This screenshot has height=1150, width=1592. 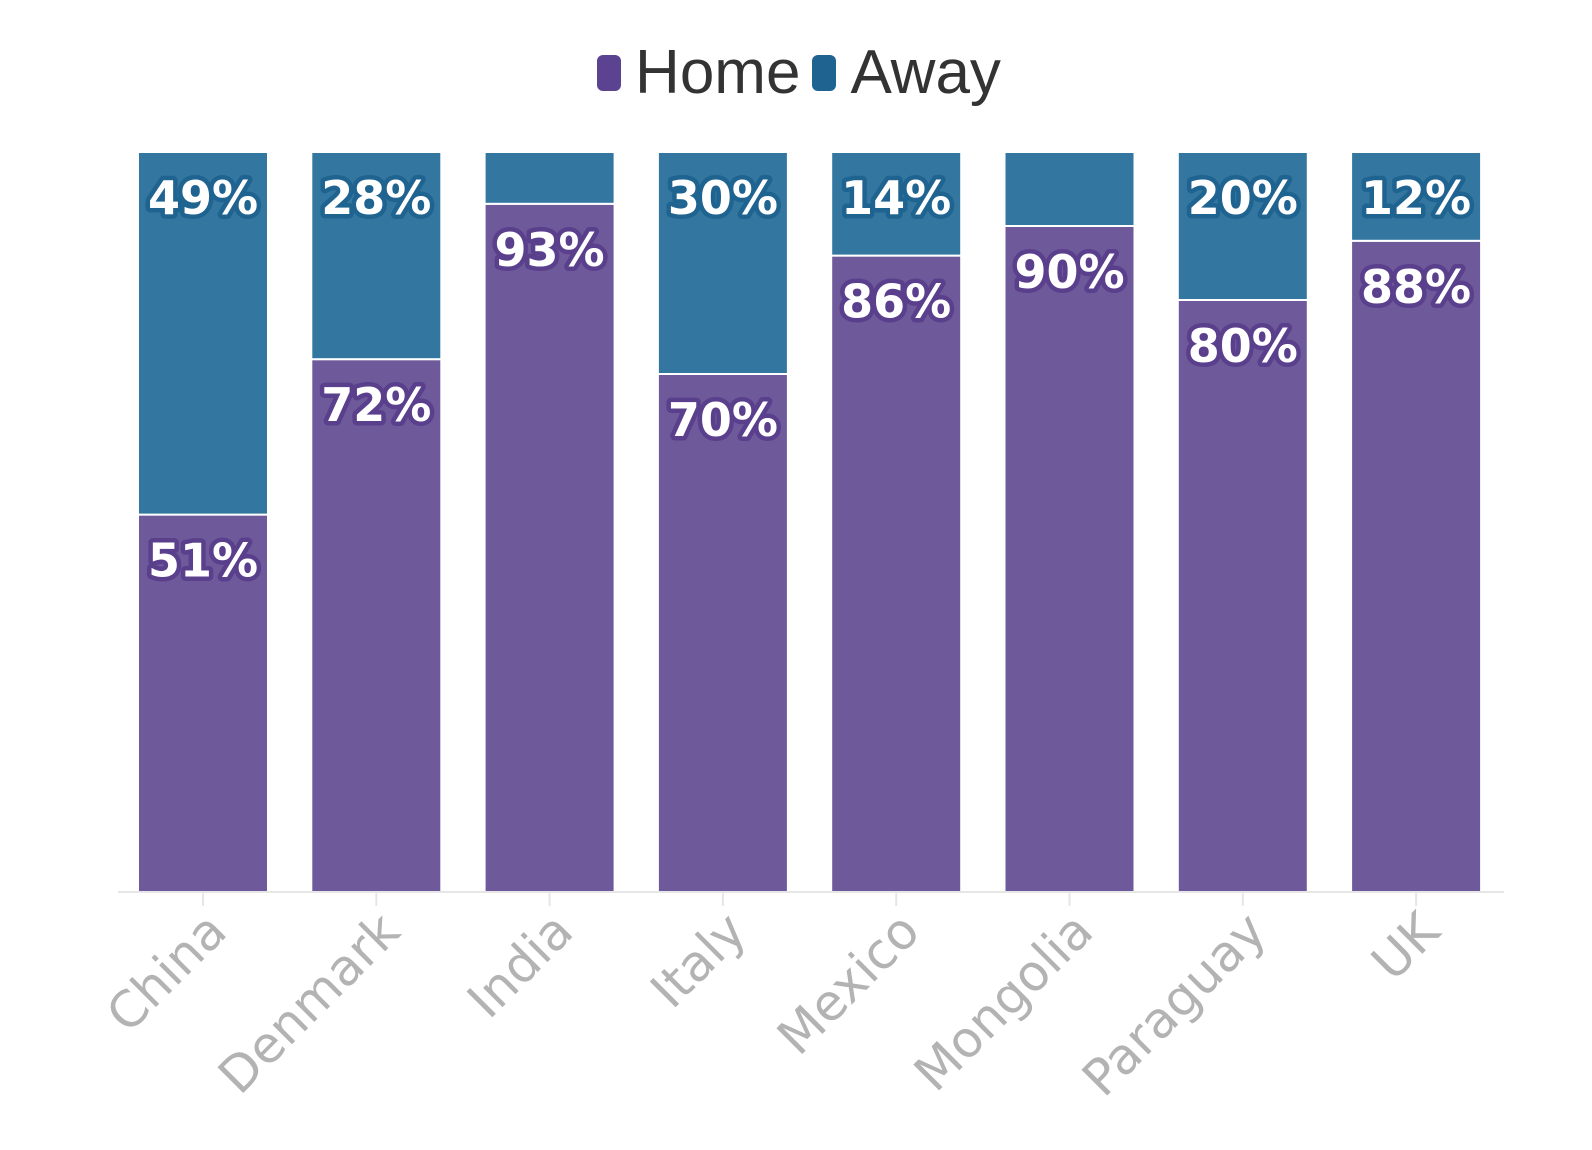 What do you see at coordinates (1069, 272) in the screenshot?
I see `value-label-home-mongolia: 90%` at bounding box center [1069, 272].